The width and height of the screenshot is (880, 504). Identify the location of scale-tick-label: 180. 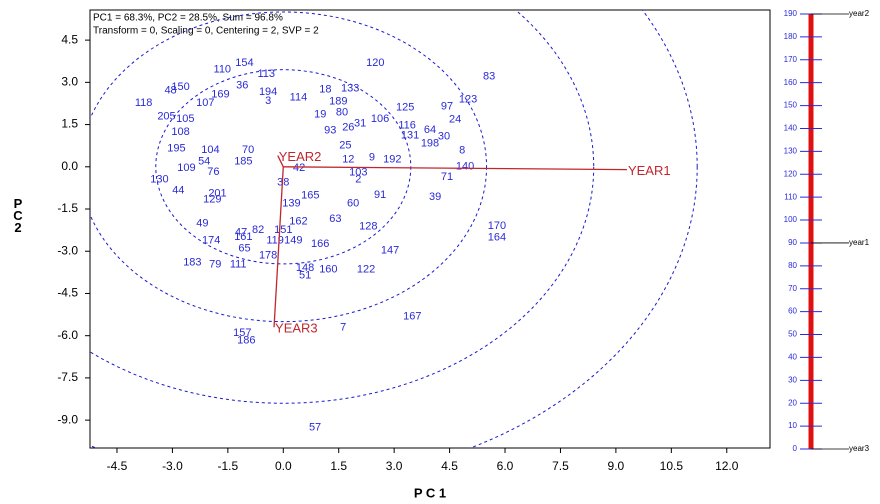
(791, 36).